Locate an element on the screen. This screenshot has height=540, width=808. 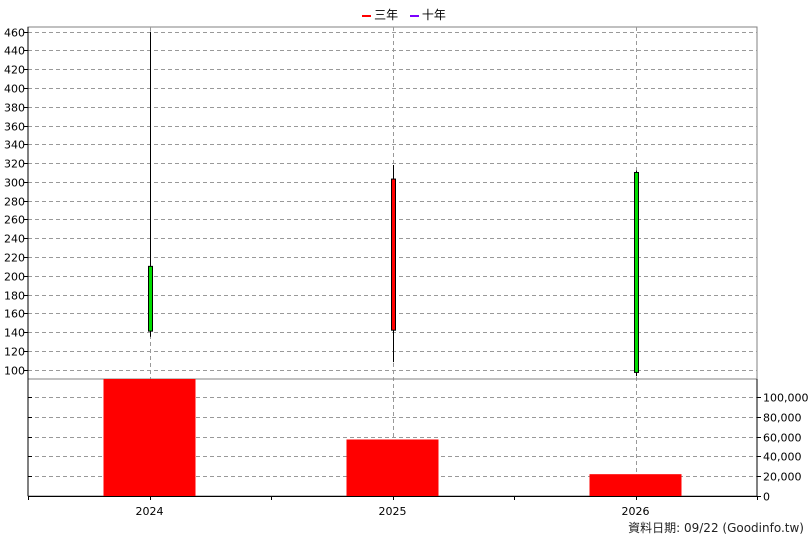
x-tick-label: 2025 is located at coordinates (393, 511).